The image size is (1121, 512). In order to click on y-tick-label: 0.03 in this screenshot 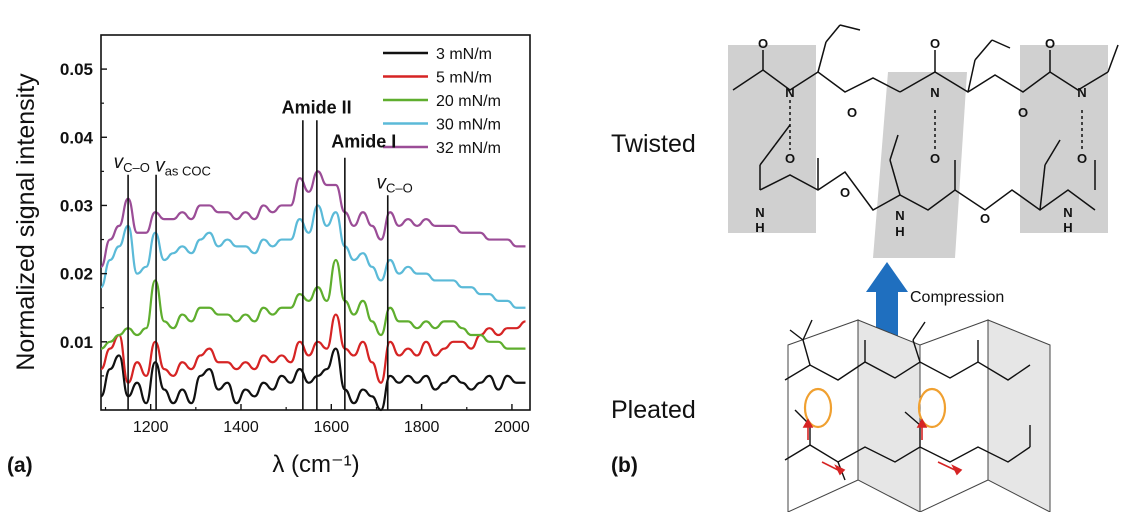, I will do `click(76, 205)`.